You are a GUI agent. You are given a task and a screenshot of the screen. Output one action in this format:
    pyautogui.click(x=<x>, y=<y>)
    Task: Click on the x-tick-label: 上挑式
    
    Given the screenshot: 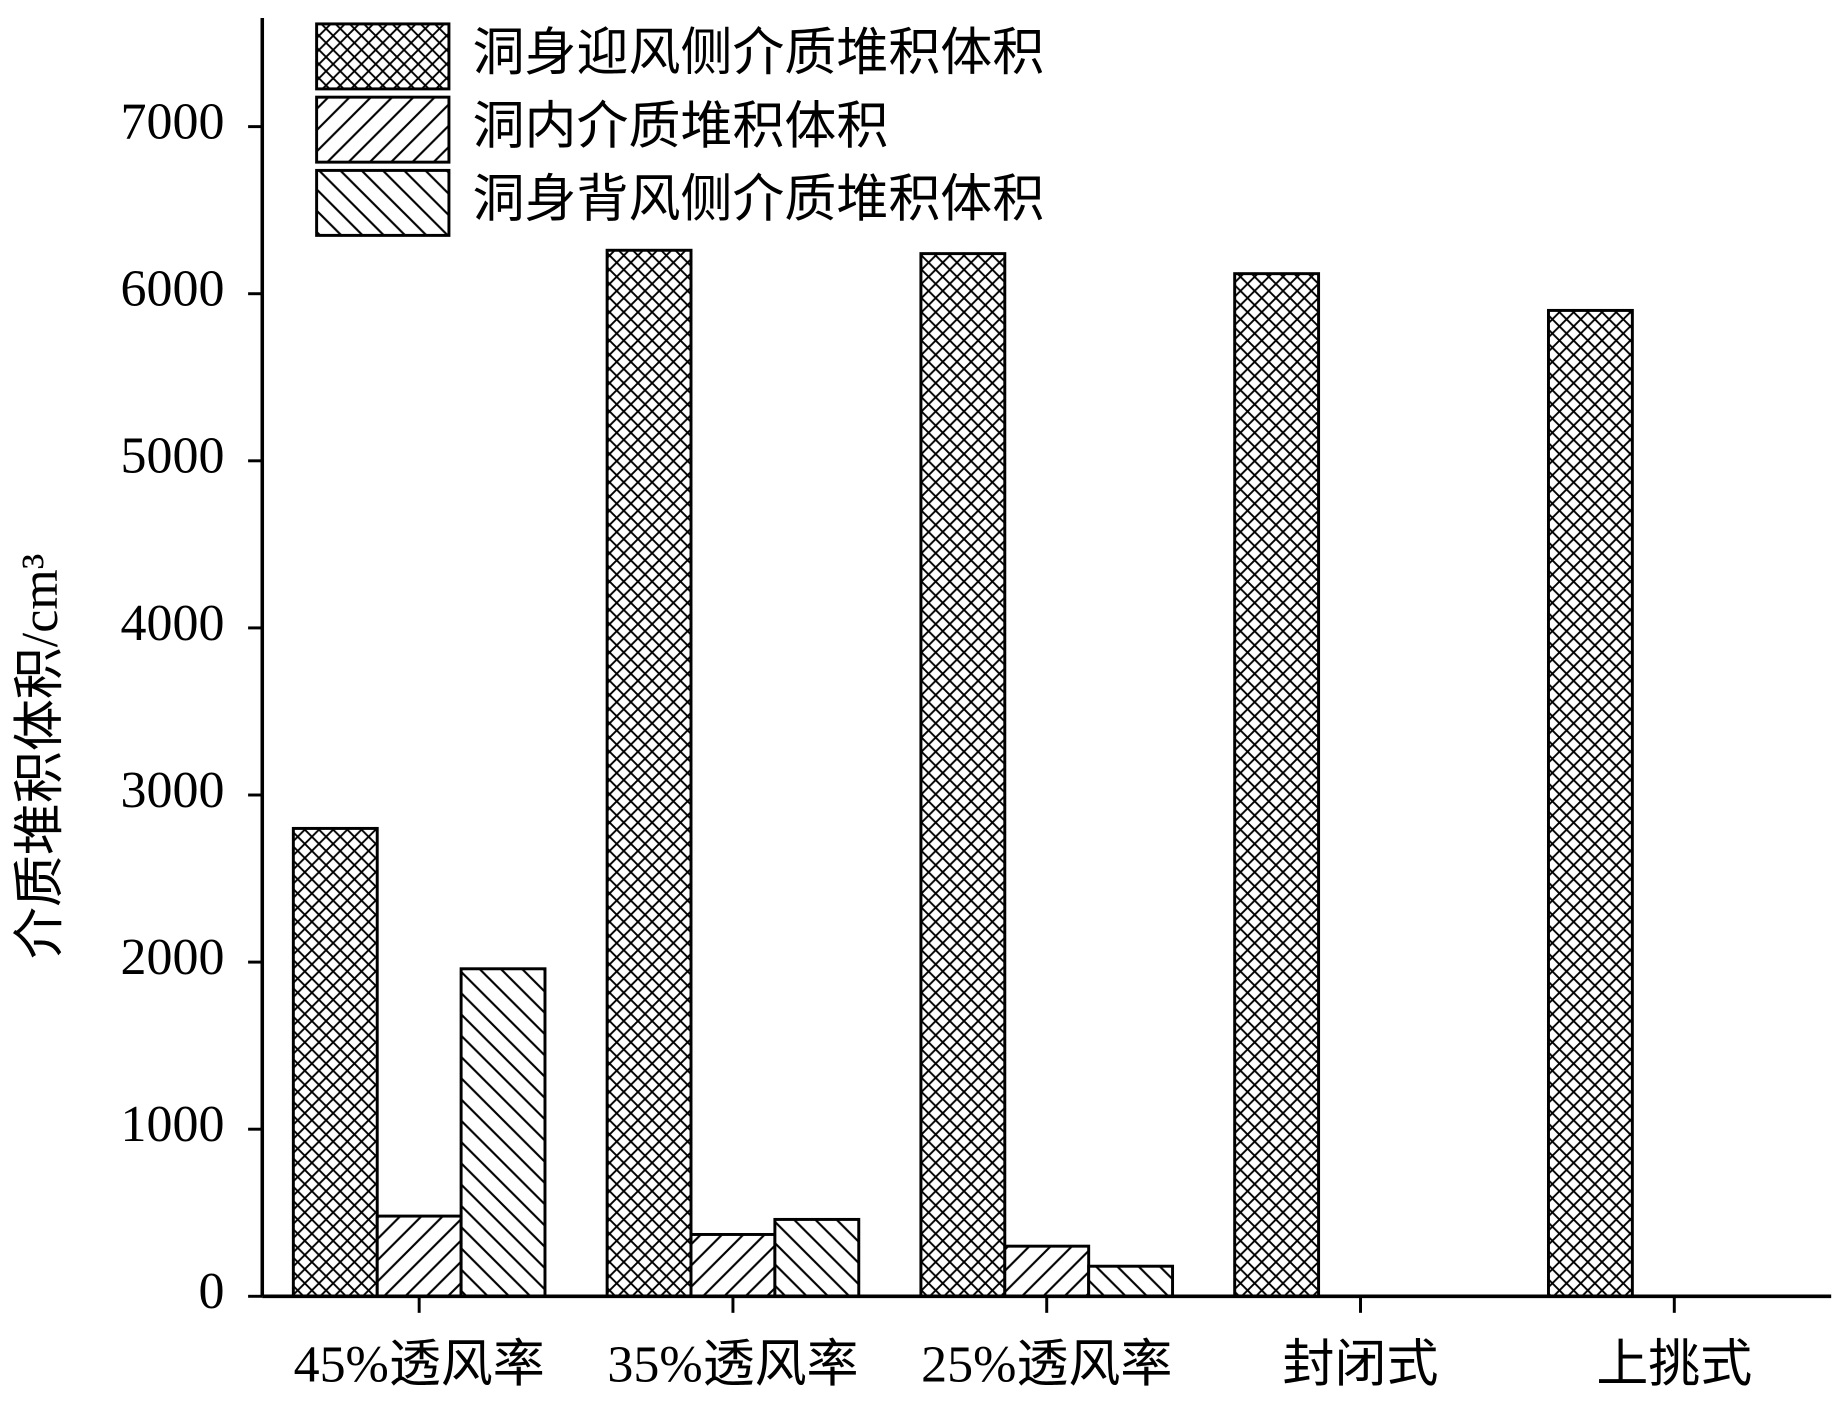 What is the action you would take?
    pyautogui.click(x=1674, y=1364)
    